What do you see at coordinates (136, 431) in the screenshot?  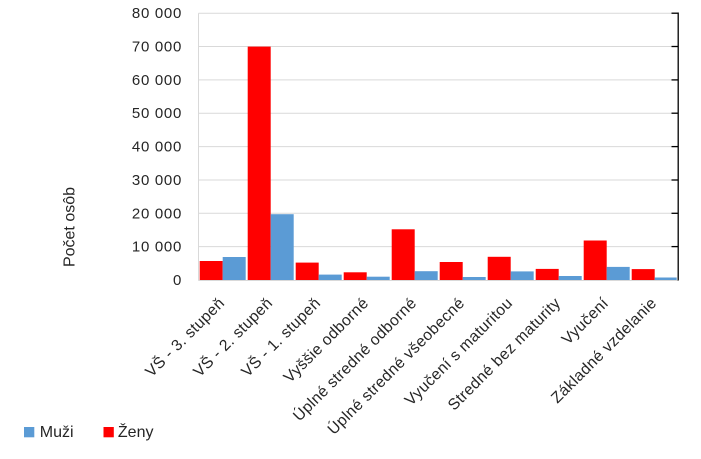 I see `svg-text: Ženy` at bounding box center [136, 431].